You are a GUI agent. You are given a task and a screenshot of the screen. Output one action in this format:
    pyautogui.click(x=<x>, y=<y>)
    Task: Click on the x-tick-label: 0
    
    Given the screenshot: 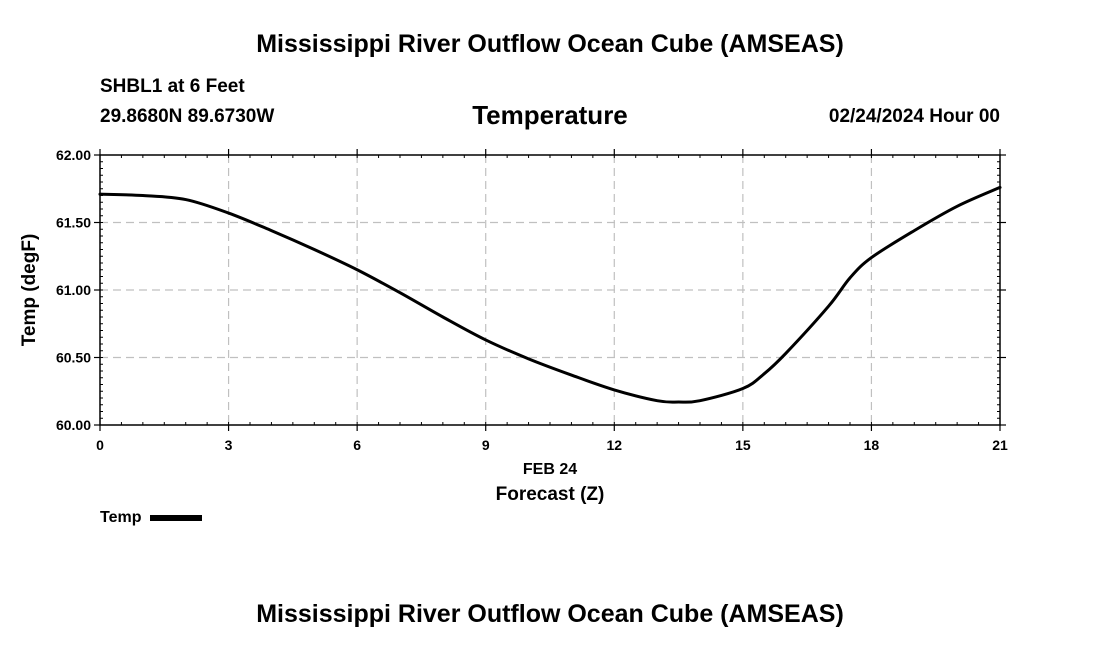 What is the action you would take?
    pyautogui.click(x=100, y=445)
    